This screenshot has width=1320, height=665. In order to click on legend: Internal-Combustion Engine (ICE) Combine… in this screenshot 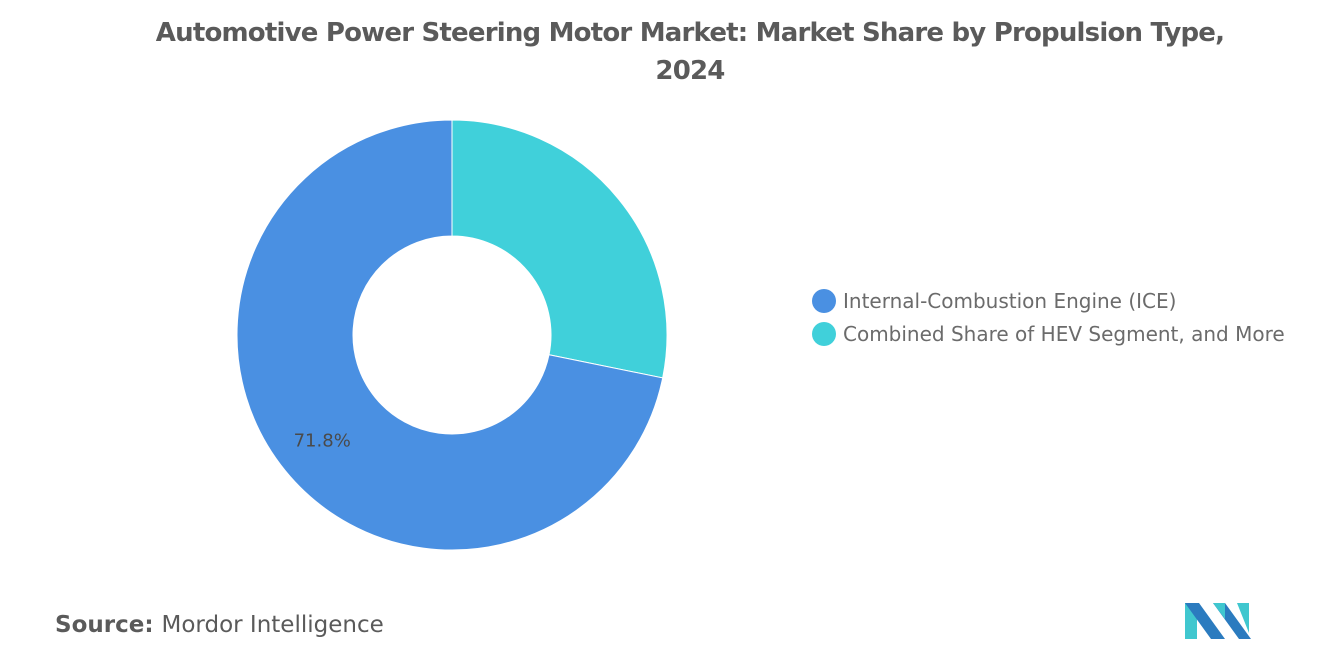, I will do `click(1048, 317)`.